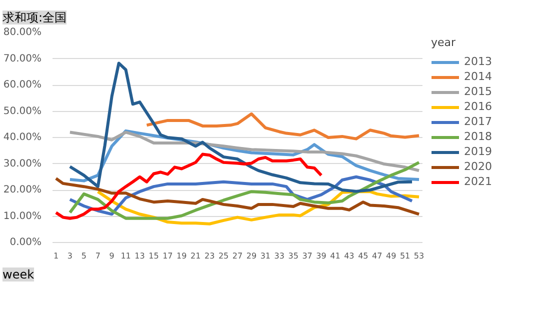  What do you see at coordinates (478, 91) in the screenshot?
I see `legend-label: 2015` at bounding box center [478, 91].